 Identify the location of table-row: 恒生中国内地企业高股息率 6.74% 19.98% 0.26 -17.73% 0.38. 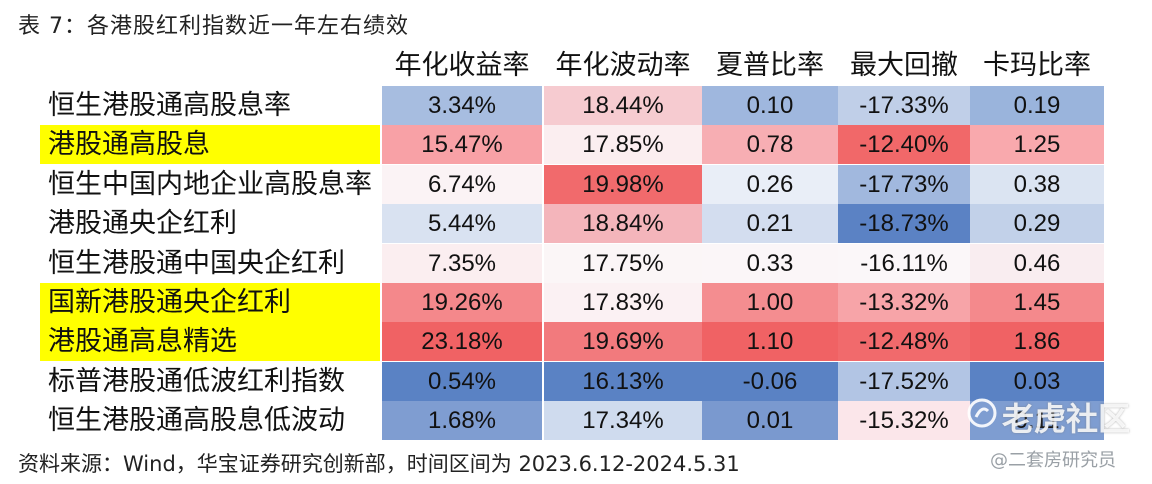
(576, 184).